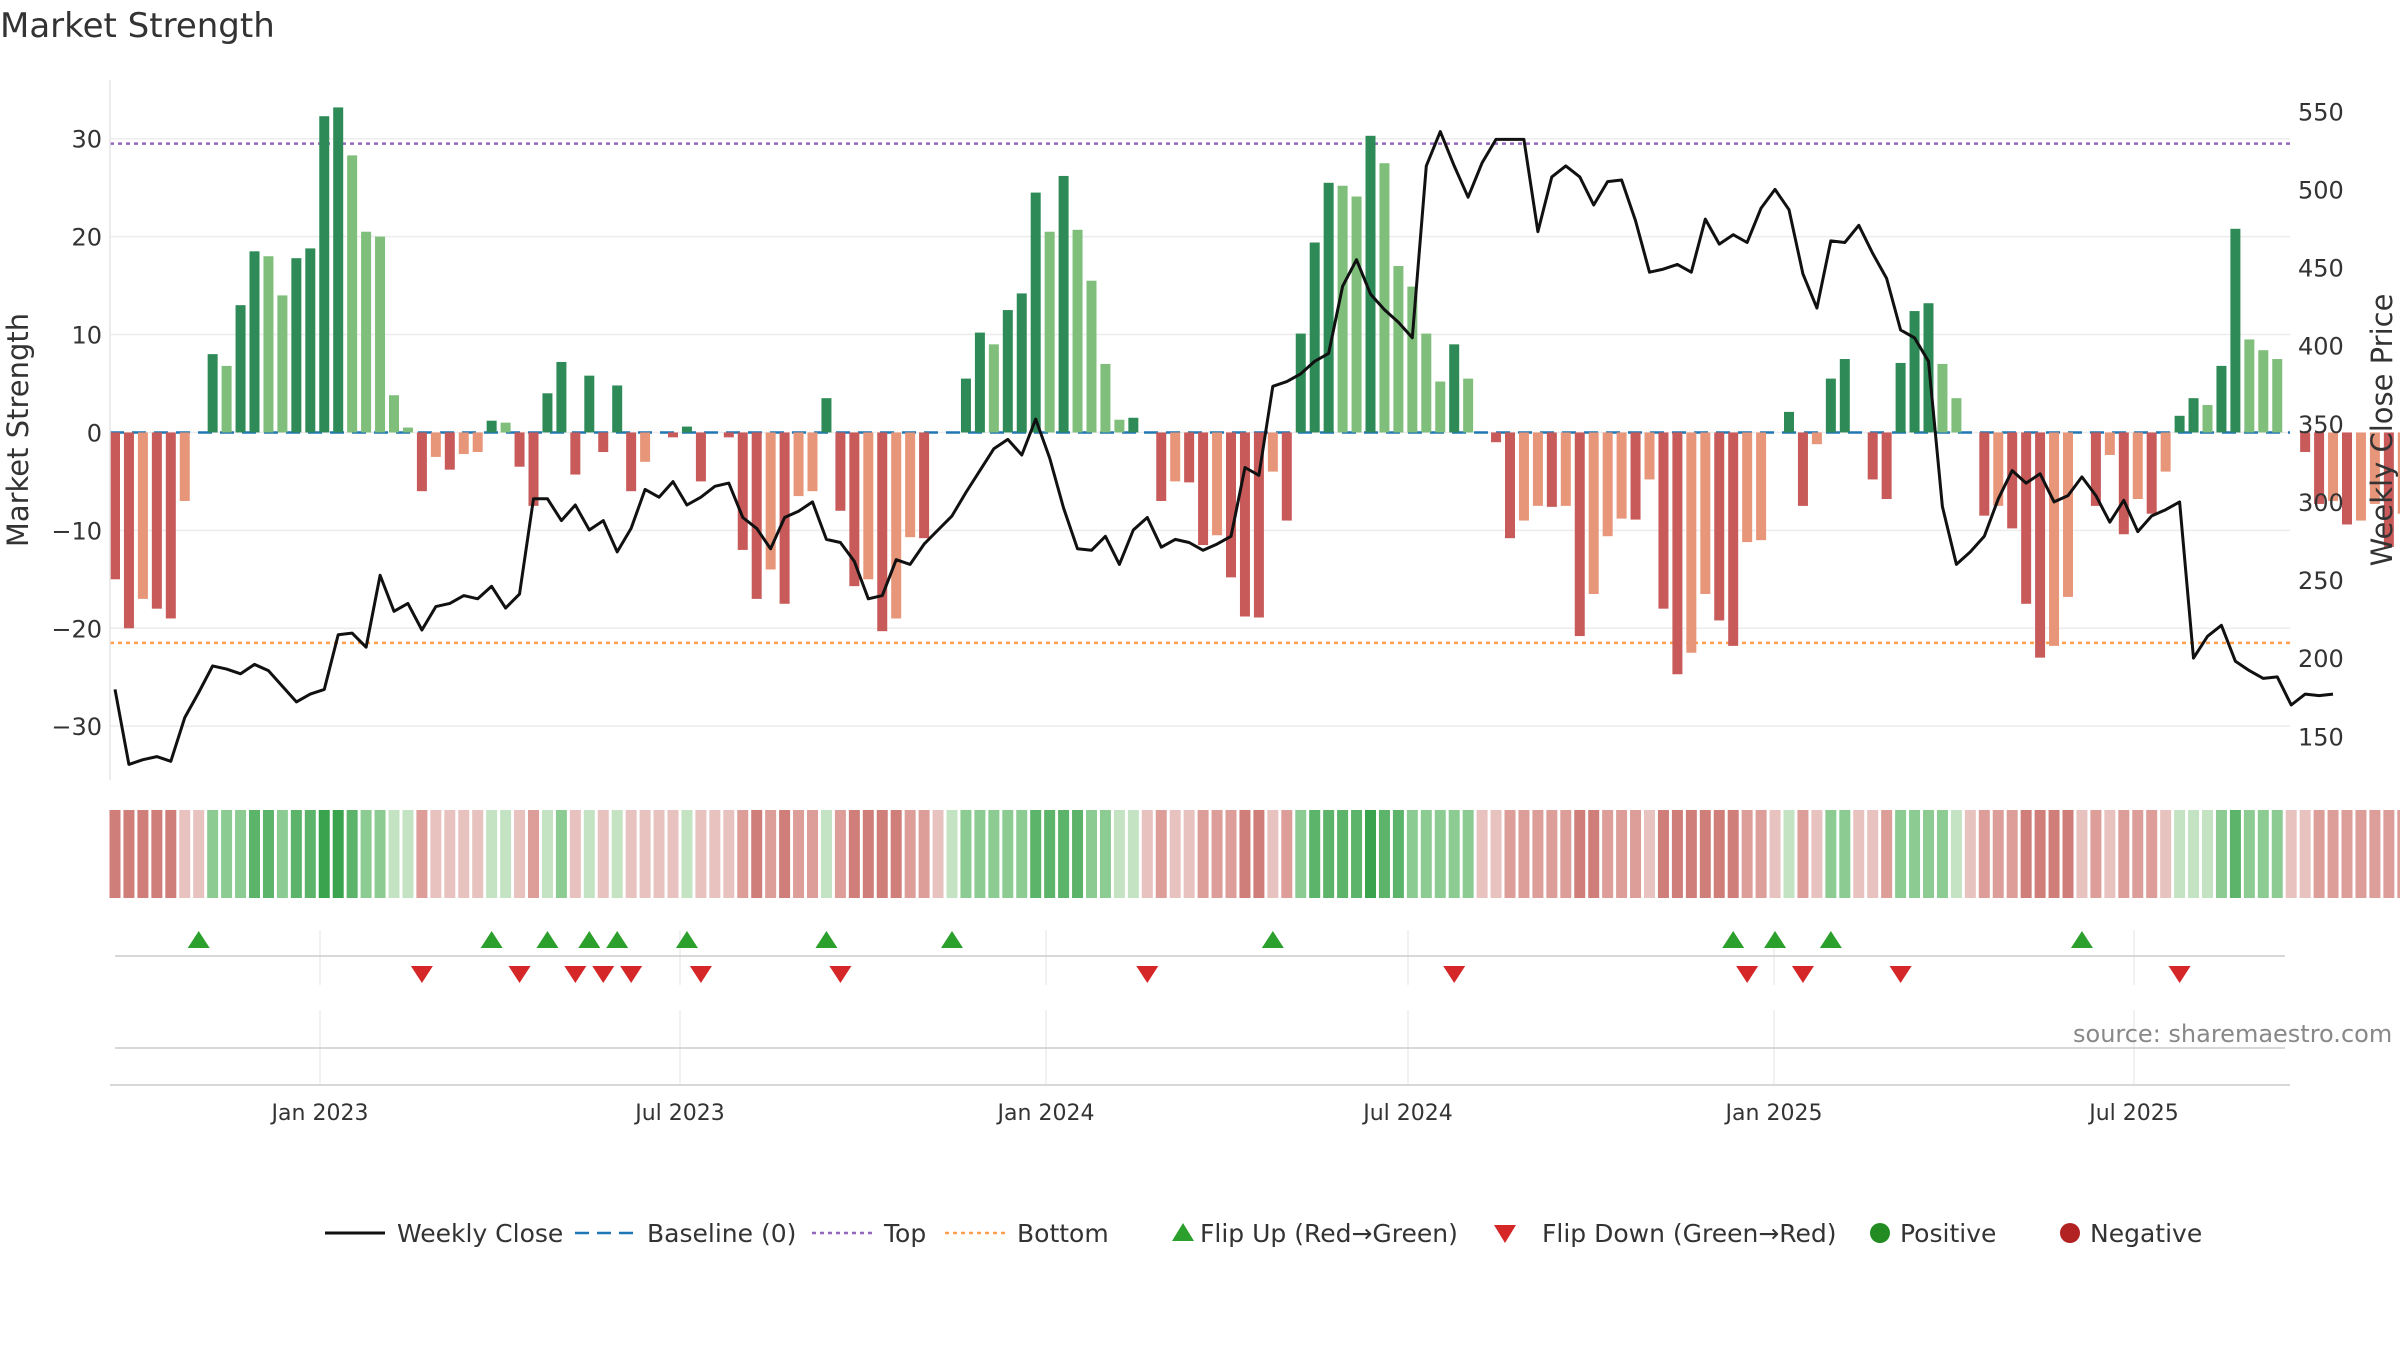 Image resolution: width=2400 pixels, height=1350 pixels. Describe the element at coordinates (1689, 1233) in the screenshot. I see `legend-label: Flip Down (Green→Red)` at that location.